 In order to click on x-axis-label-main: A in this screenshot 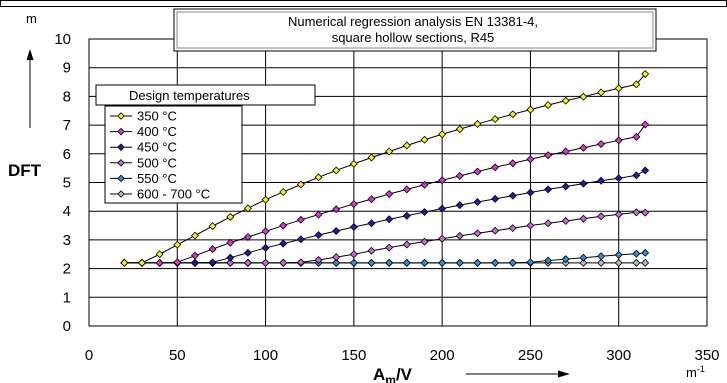, I will do `click(379, 374)`.